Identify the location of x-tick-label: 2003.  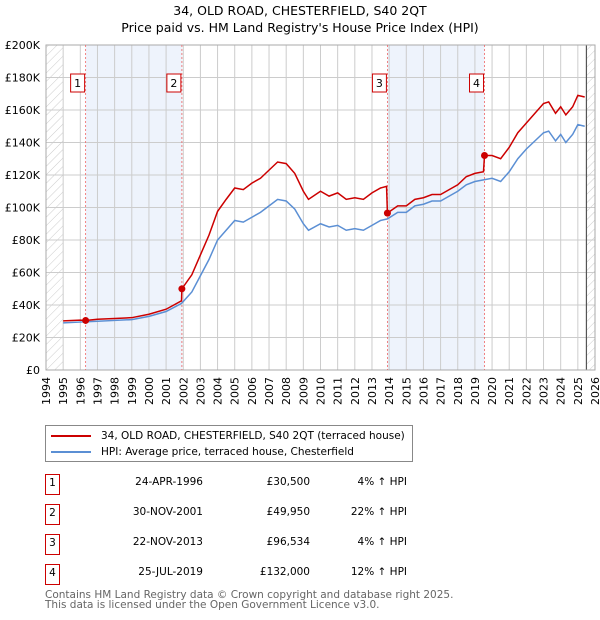
(200, 391).